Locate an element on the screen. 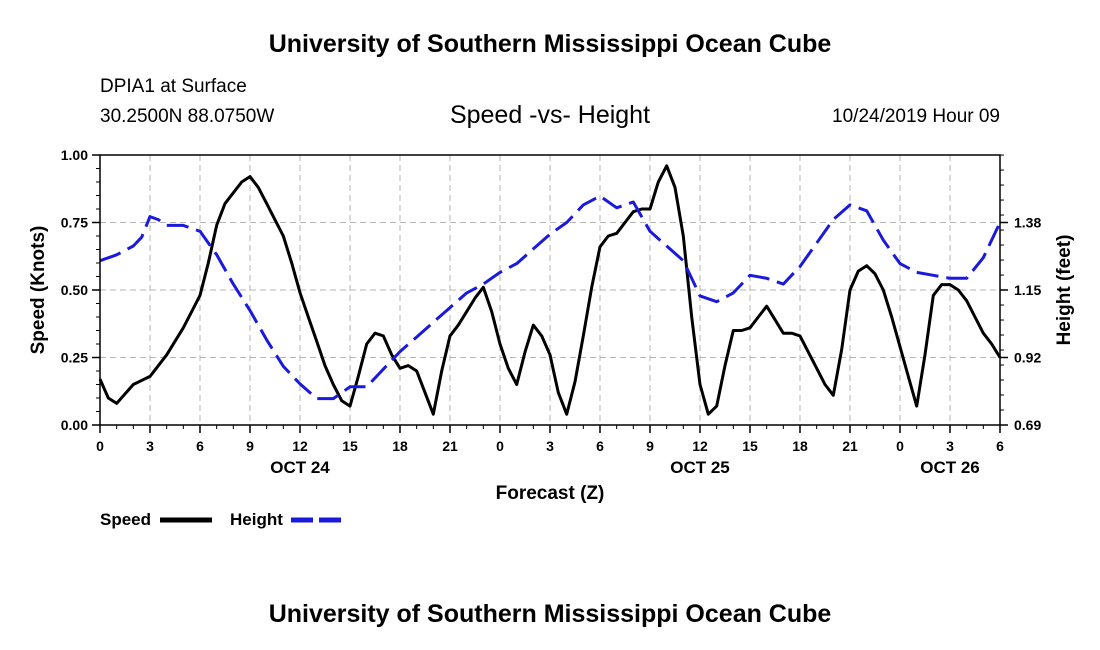  y2-tick-label: 1.15 is located at coordinates (1027, 290).